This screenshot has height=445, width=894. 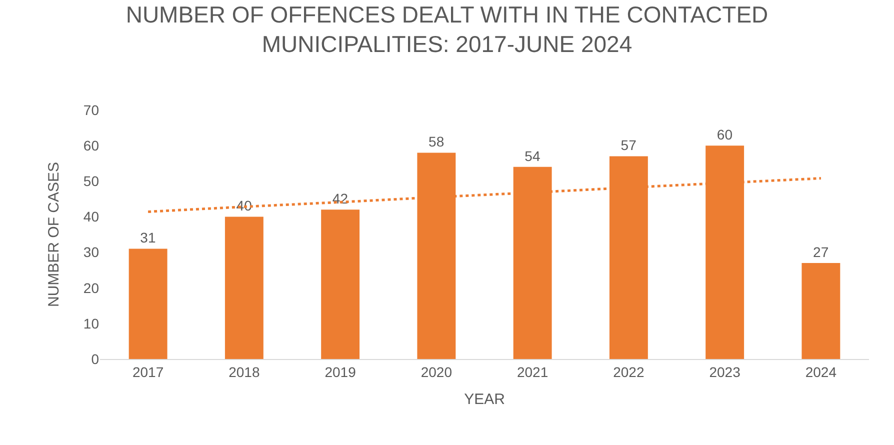 I want to click on data-label: 60, so click(x=724, y=134).